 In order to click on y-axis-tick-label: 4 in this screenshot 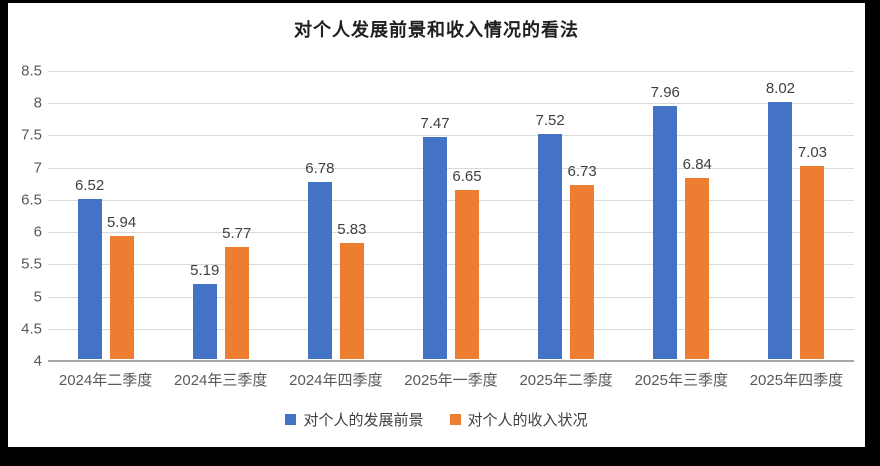, I will do `click(37, 361)`.